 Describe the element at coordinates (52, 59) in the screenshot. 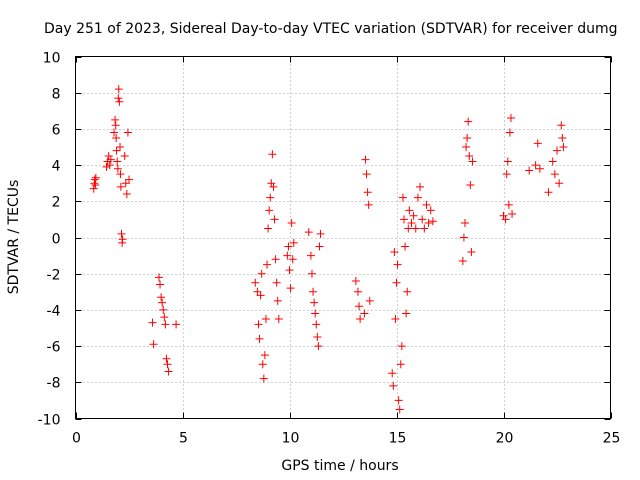

I see `y-tick-label: 10` at that location.